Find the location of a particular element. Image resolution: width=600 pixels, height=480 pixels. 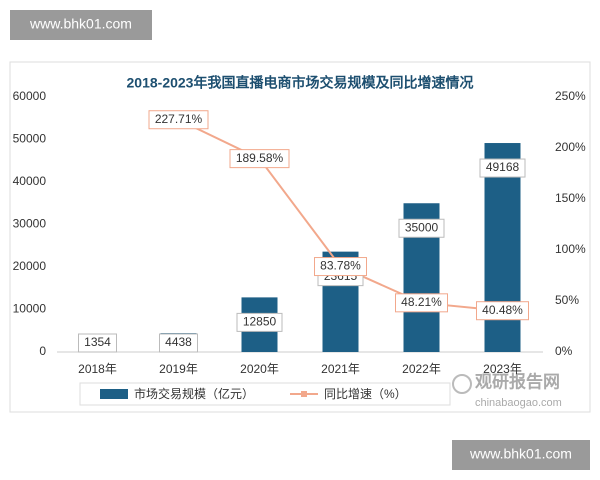

y-tick-label: 60000 is located at coordinates (30, 96).